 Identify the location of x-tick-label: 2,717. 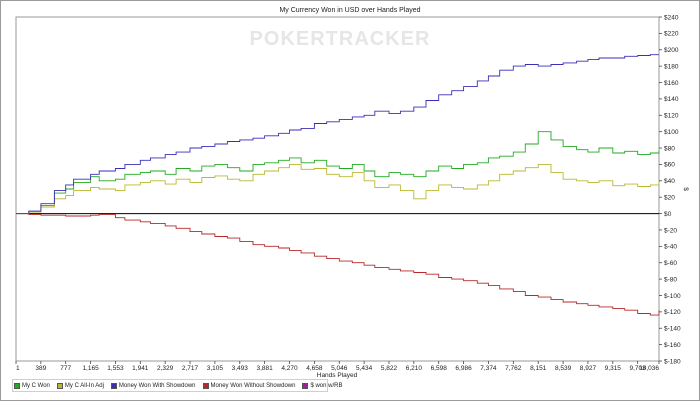
(190, 368).